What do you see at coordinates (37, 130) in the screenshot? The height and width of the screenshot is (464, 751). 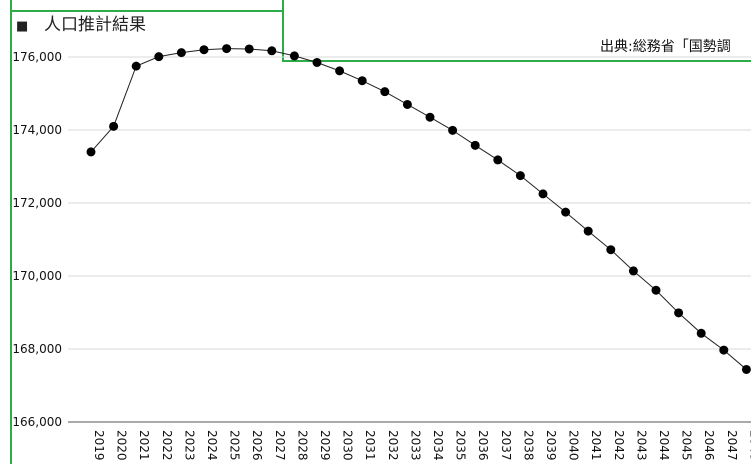 I see `y-tick-label: 174,000` at bounding box center [37, 130].